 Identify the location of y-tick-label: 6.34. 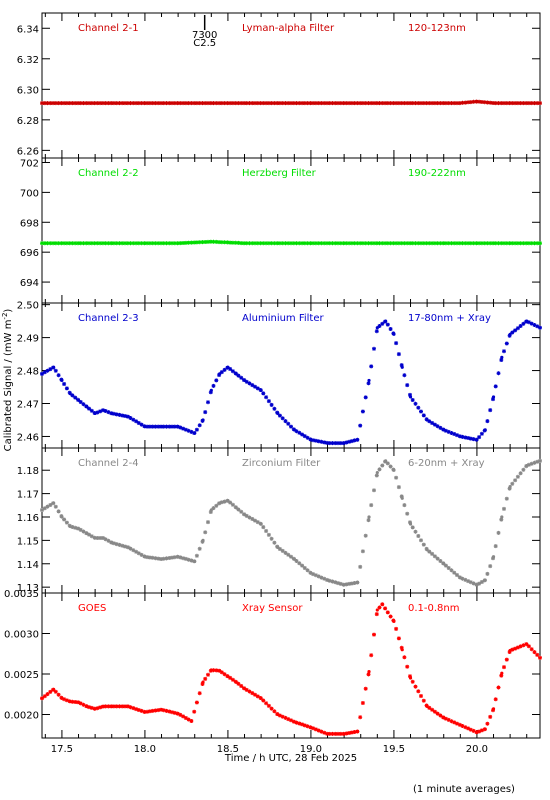
(28, 29).